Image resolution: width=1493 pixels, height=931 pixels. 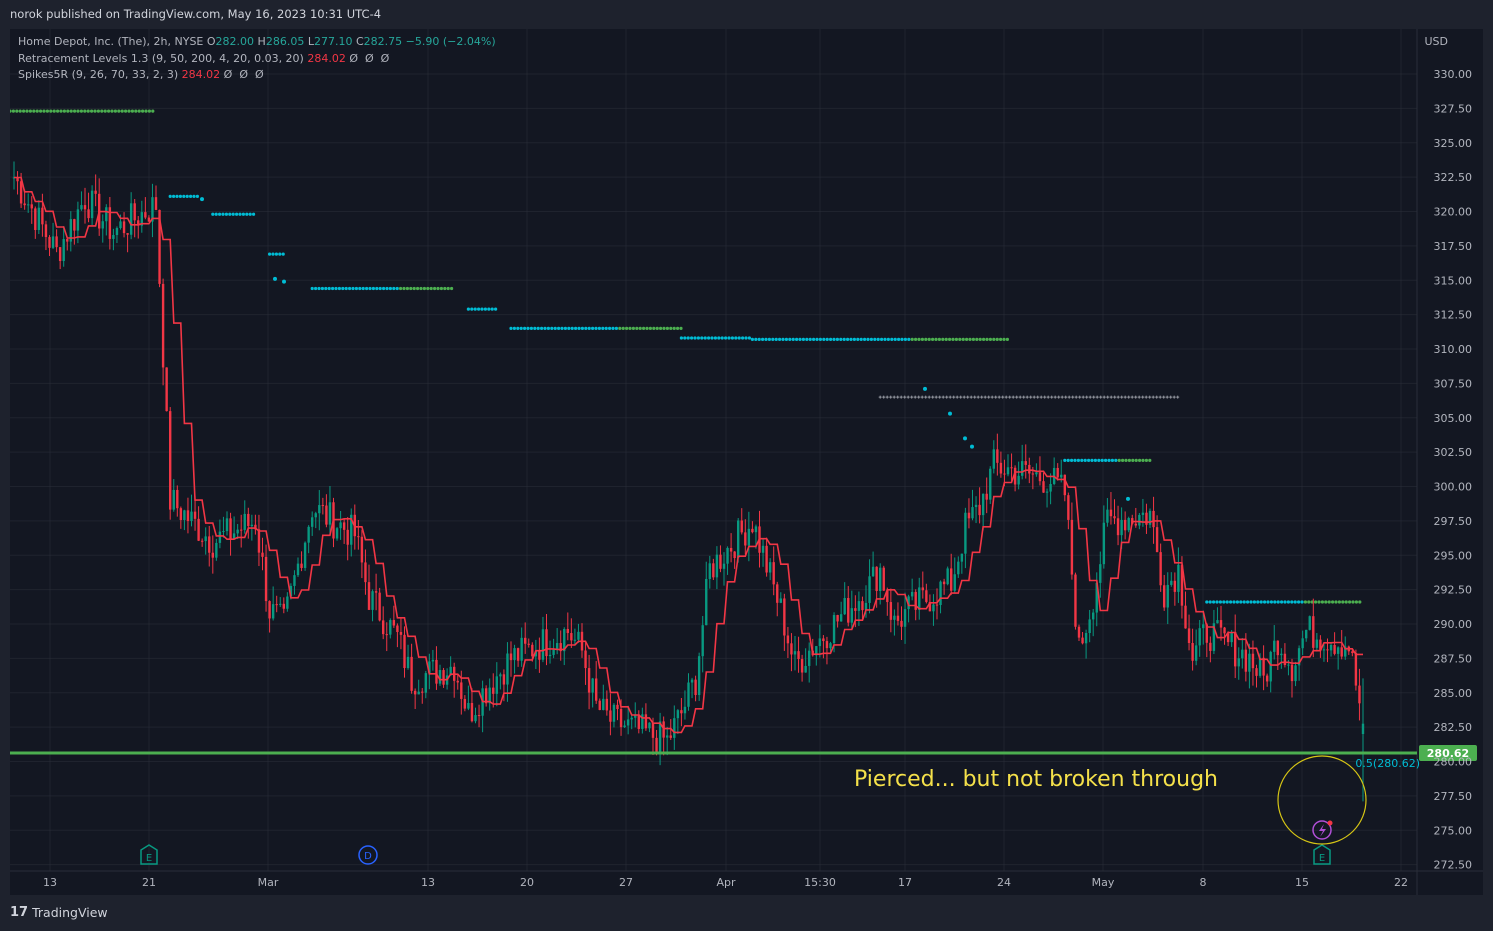 I want to click on dividend-marker-icon, so click(x=368, y=855).